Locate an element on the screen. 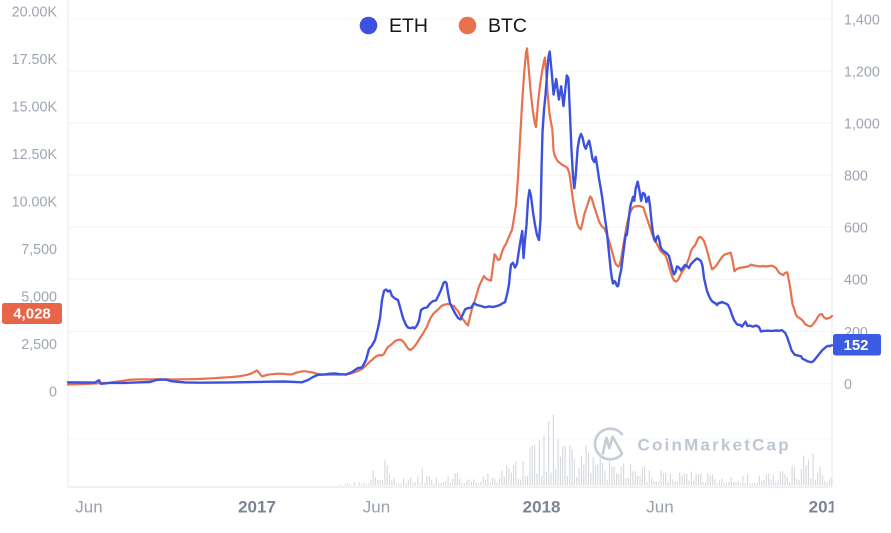 The width and height of the screenshot is (891, 533). svg-text: 10.00K is located at coordinates (35, 202).